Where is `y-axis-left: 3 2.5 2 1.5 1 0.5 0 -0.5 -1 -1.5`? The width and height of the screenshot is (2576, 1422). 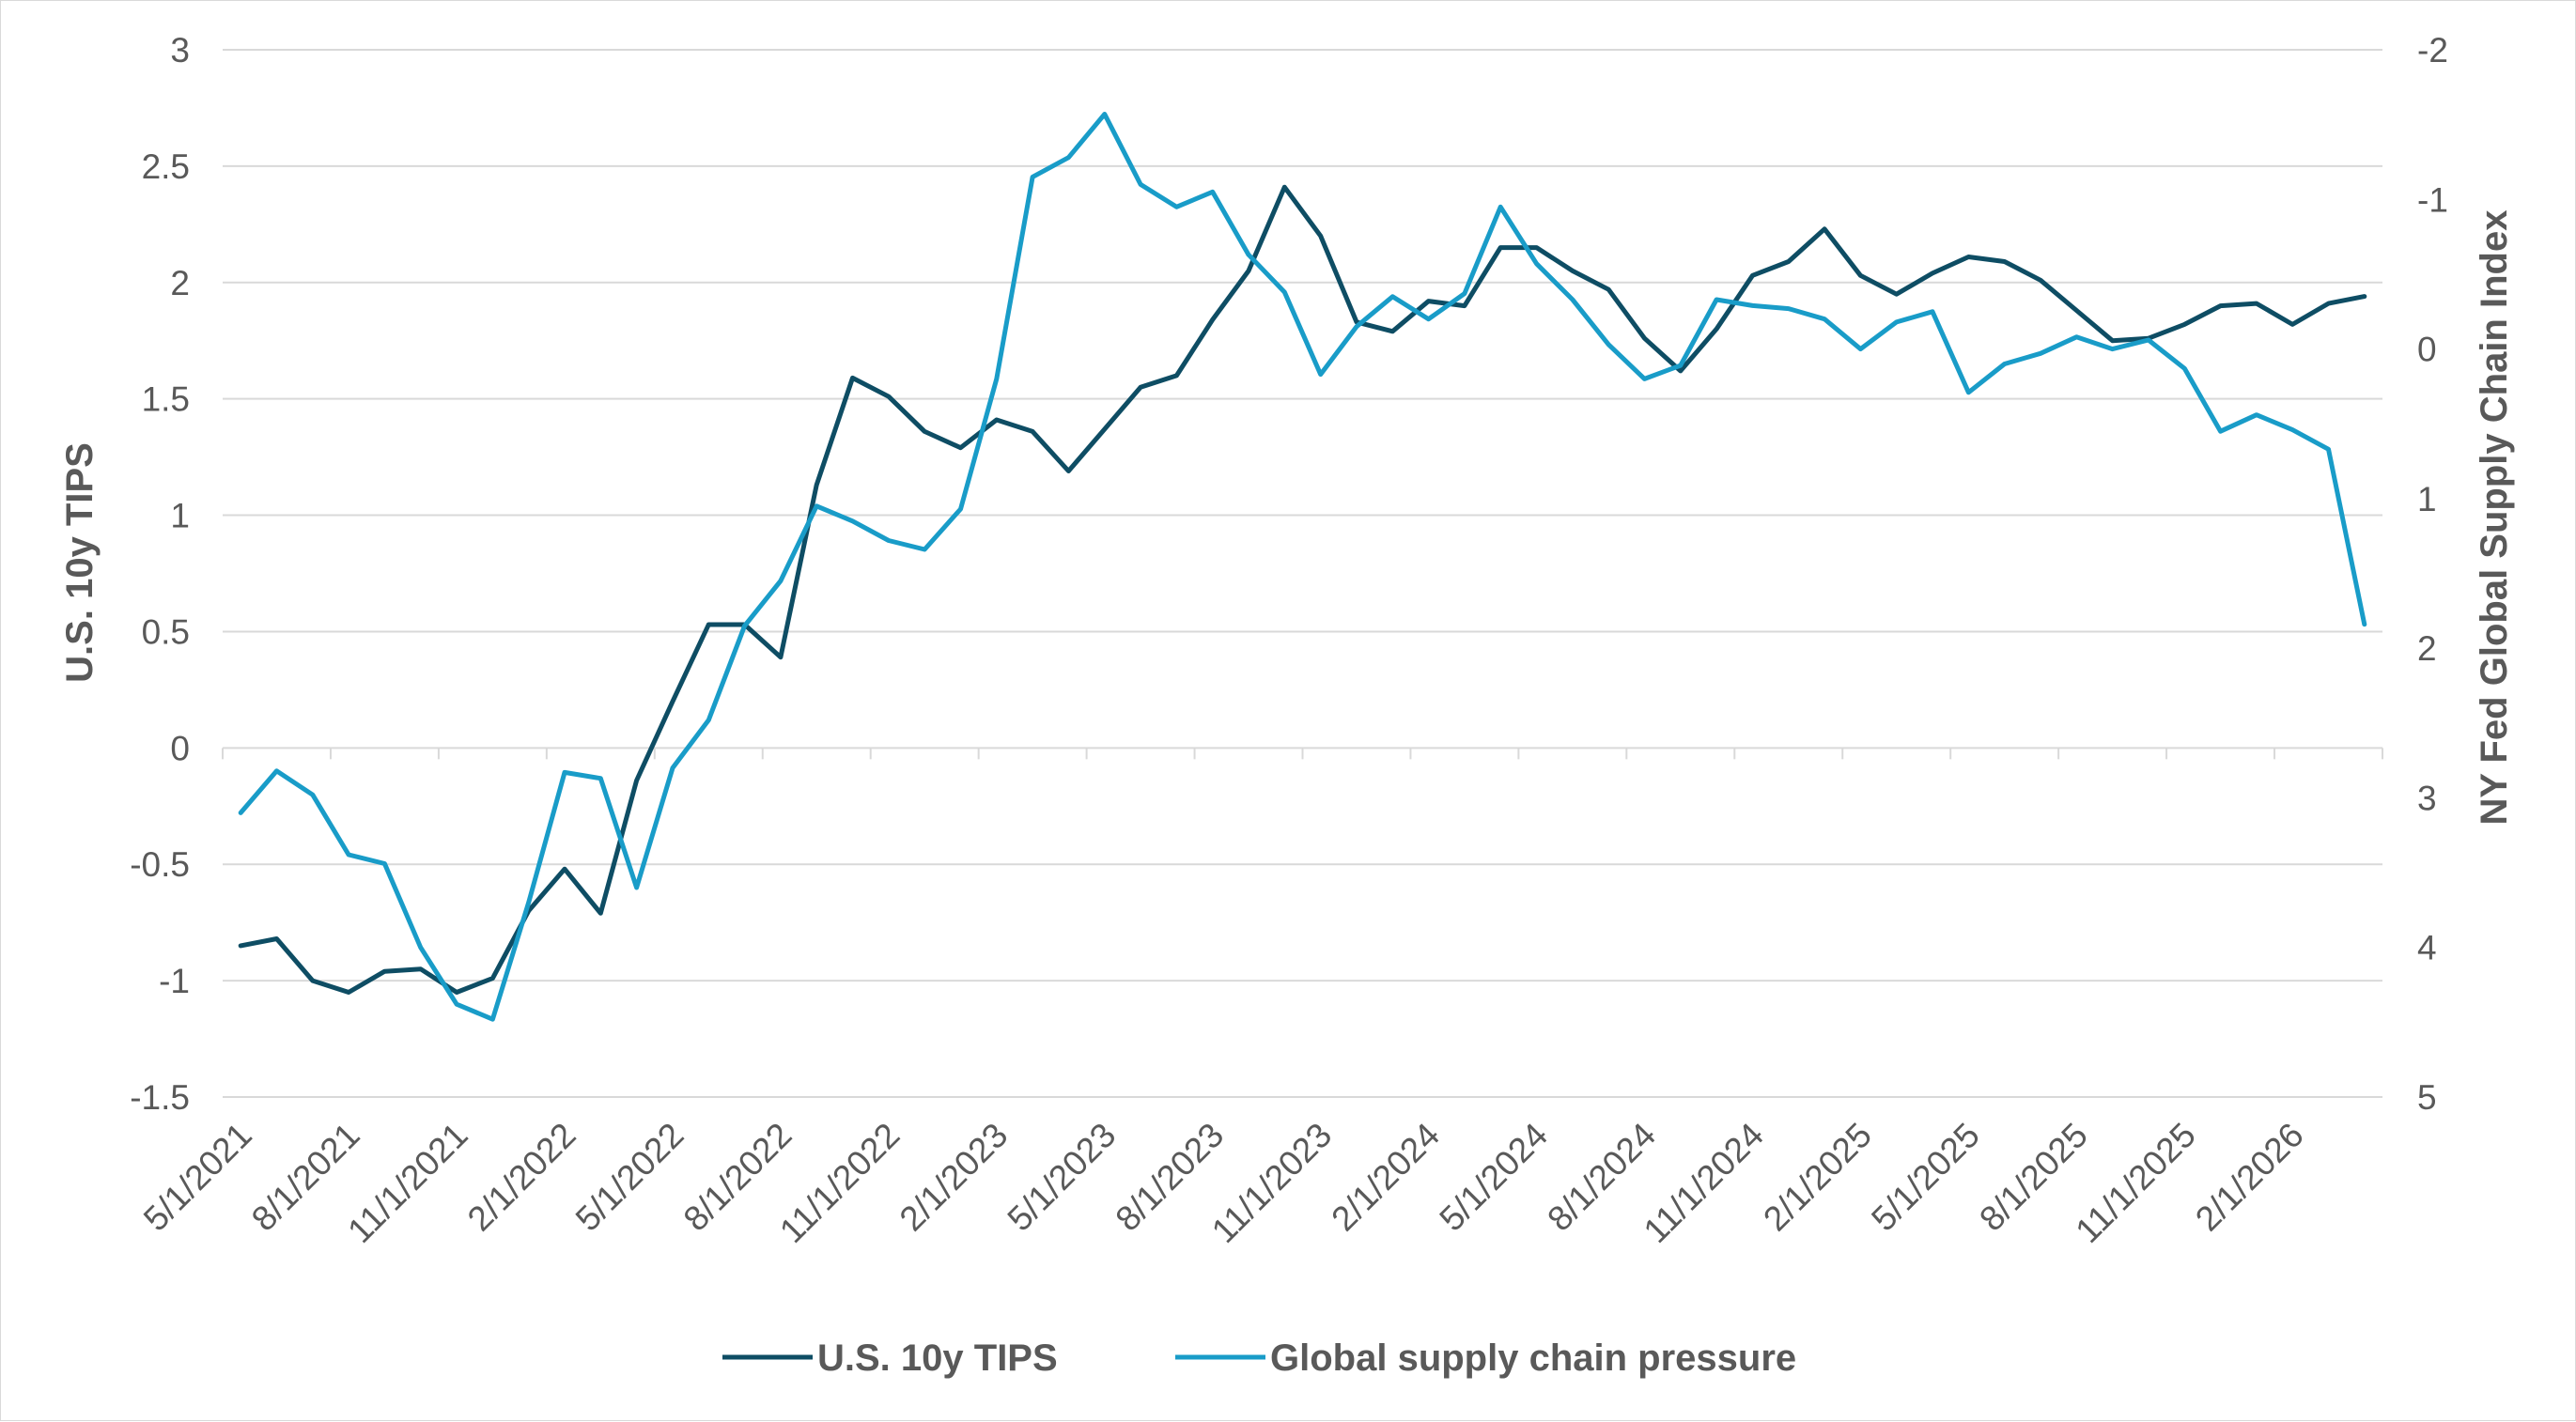 y-axis-left: 3 2.5 2 1.5 1 0.5 0 -0.5 -1 -1.5 is located at coordinates (160, 574).